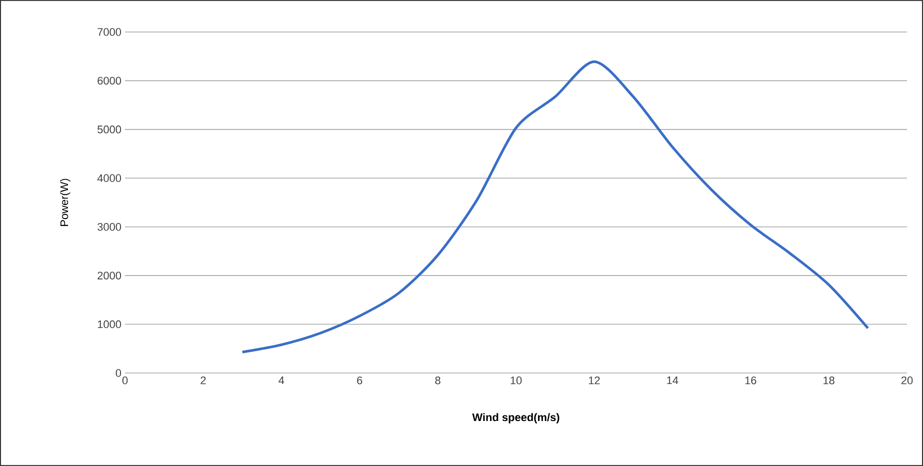 Image resolution: width=923 pixels, height=466 pixels. I want to click on y-tick-label: 5000, so click(110, 130).